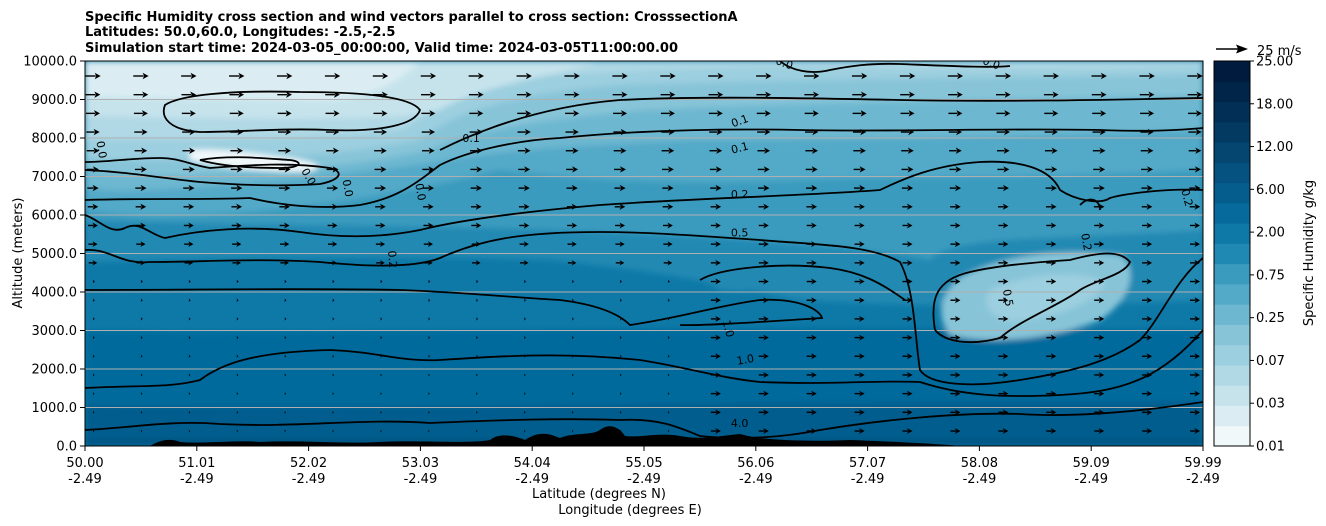  I want to click on contour-0-0-inner, so click(249, 162).